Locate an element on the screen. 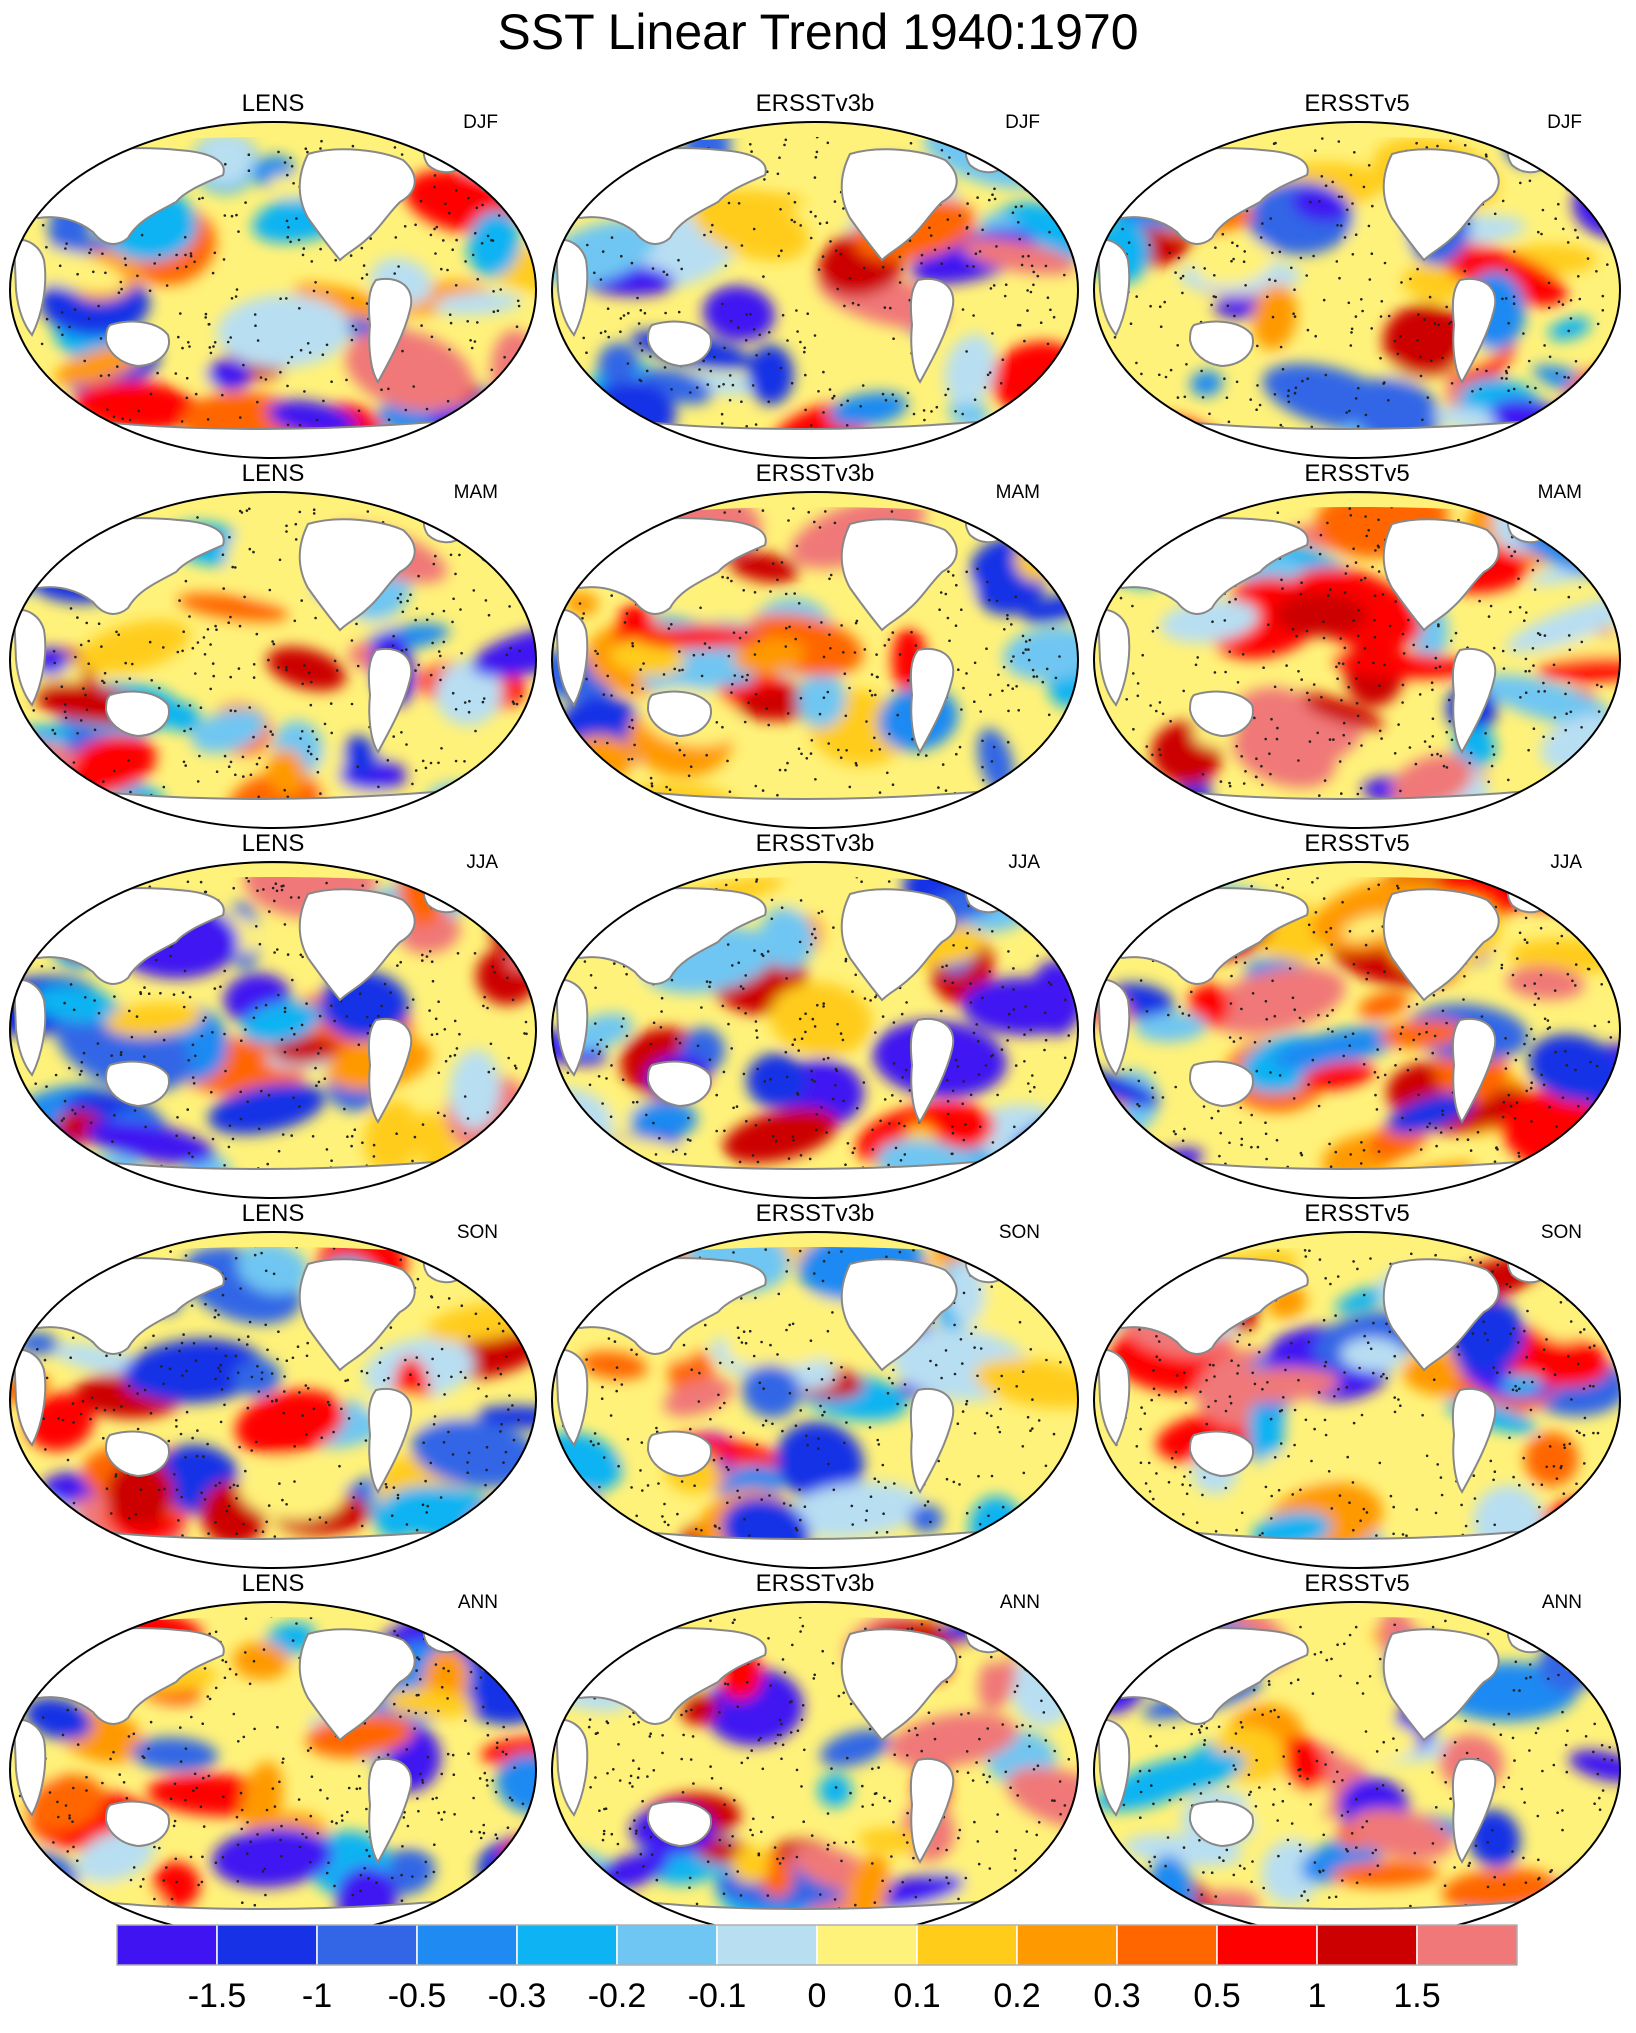 The width and height of the screenshot is (1636, 2033). colorbar-tick-label: -0.5 is located at coordinates (417, 1996).